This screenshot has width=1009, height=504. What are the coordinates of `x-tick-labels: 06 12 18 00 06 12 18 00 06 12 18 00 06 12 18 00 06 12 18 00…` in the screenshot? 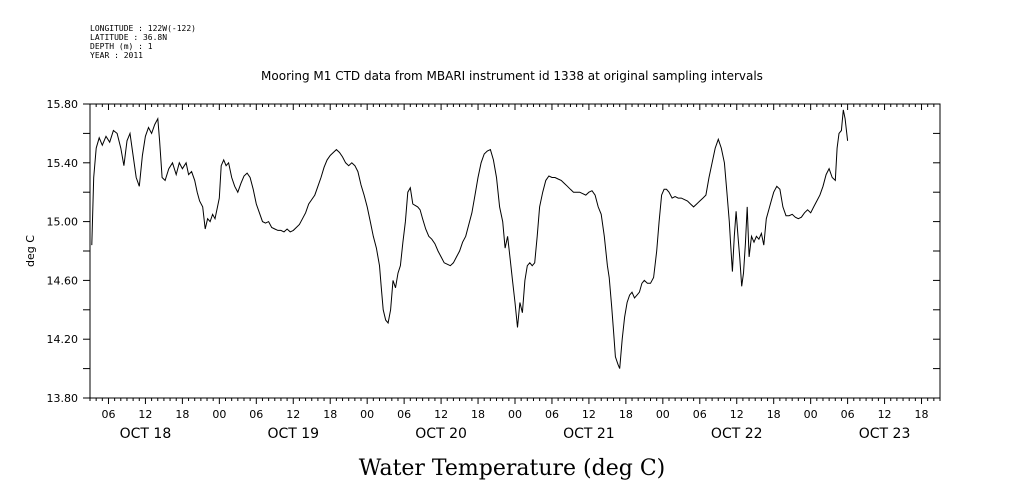 It's located at (514, 414).